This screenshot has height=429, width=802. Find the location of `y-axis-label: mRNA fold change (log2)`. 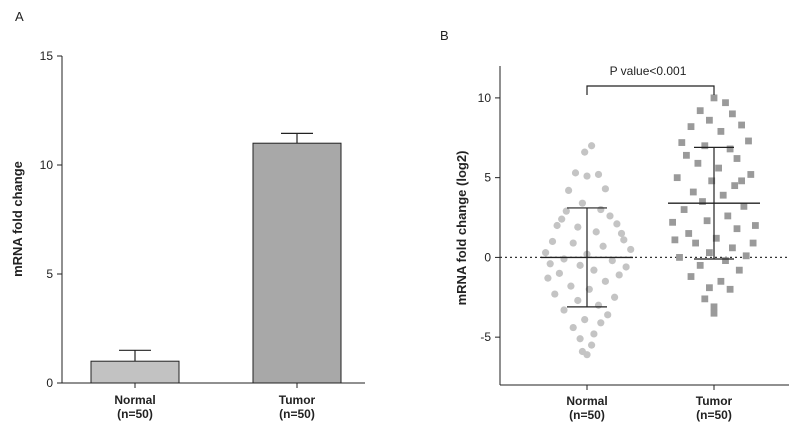

y-axis-label: mRNA fold change (log2) is located at coordinates (461, 228).